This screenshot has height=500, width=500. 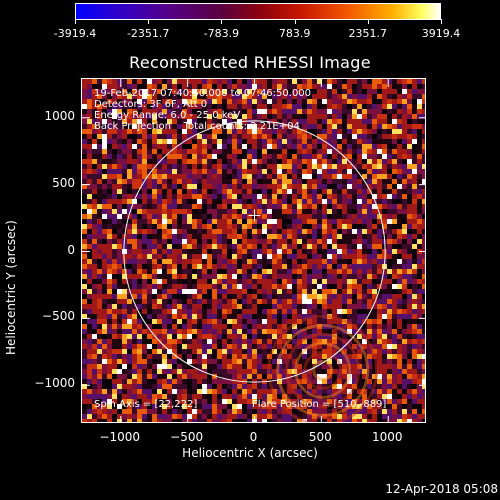 What do you see at coordinates (320, 437) in the screenshot?
I see `x-tick-label: 500` at bounding box center [320, 437].